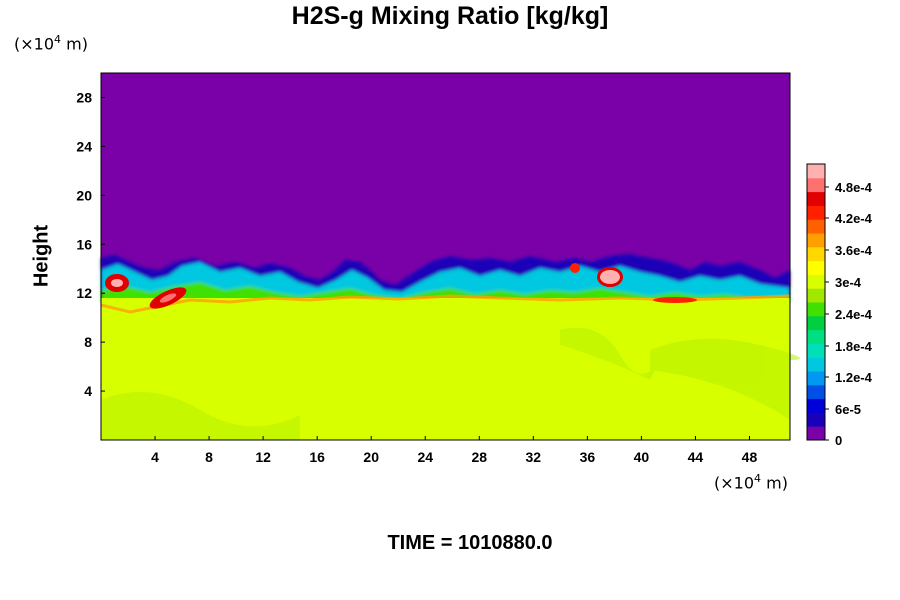  What do you see at coordinates (848, 282) in the screenshot?
I see `colorbar-label: 3e-4` at bounding box center [848, 282].